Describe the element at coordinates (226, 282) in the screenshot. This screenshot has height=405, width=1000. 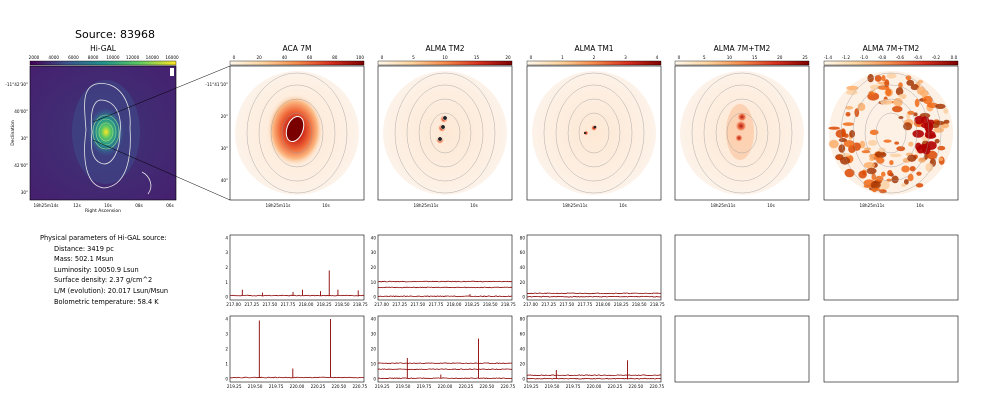
I see `tick-label: 1` at that location.